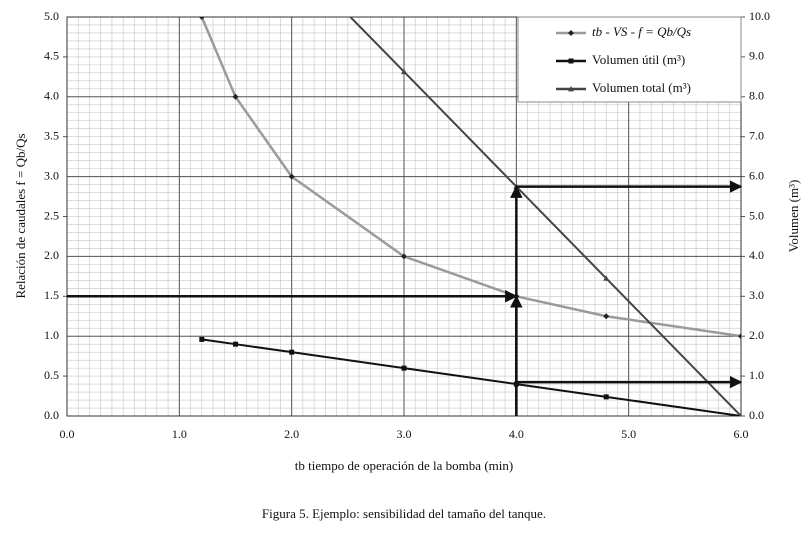 The width and height of the screenshot is (807, 537). Describe the element at coordinates (628, 434) in the screenshot. I see `x-tick-label: 5.0` at that location.